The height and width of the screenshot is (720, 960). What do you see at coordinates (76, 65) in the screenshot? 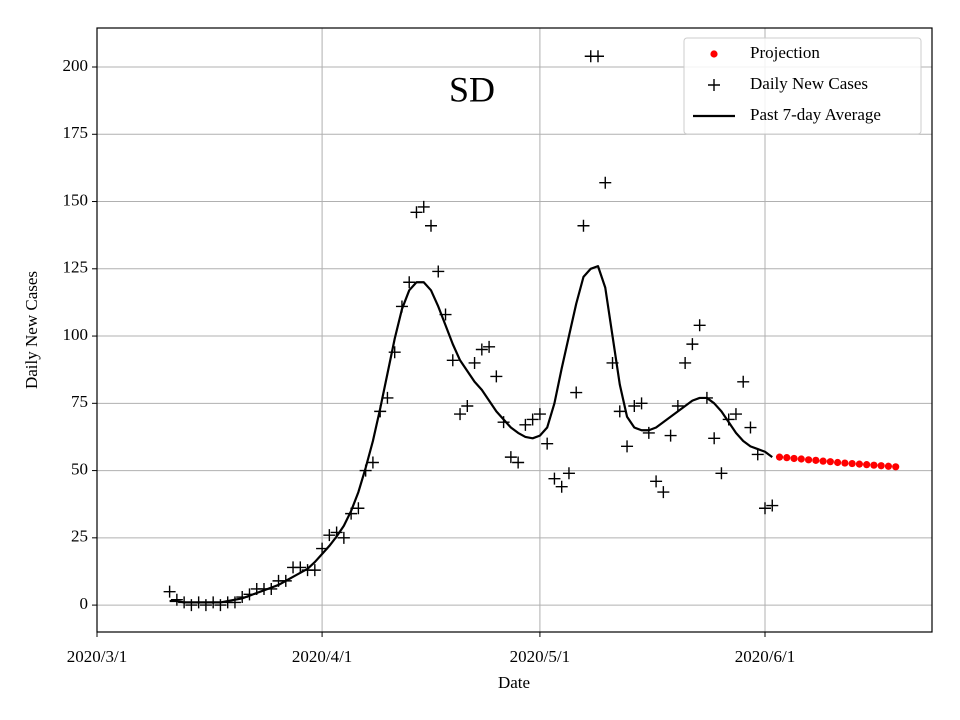
I see `y-tick-label: 200` at bounding box center [76, 65].